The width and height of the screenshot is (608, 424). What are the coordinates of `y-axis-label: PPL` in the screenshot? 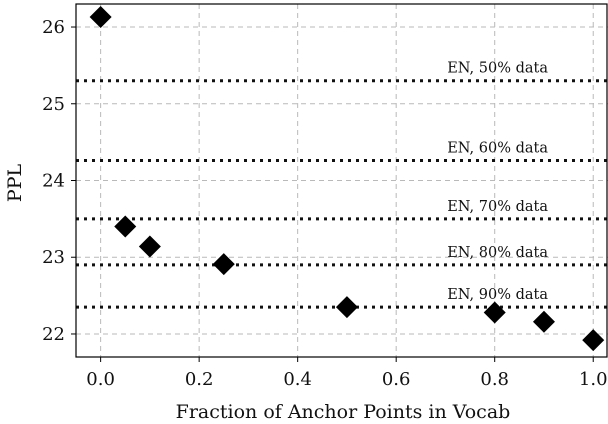 It's located at (15, 183).